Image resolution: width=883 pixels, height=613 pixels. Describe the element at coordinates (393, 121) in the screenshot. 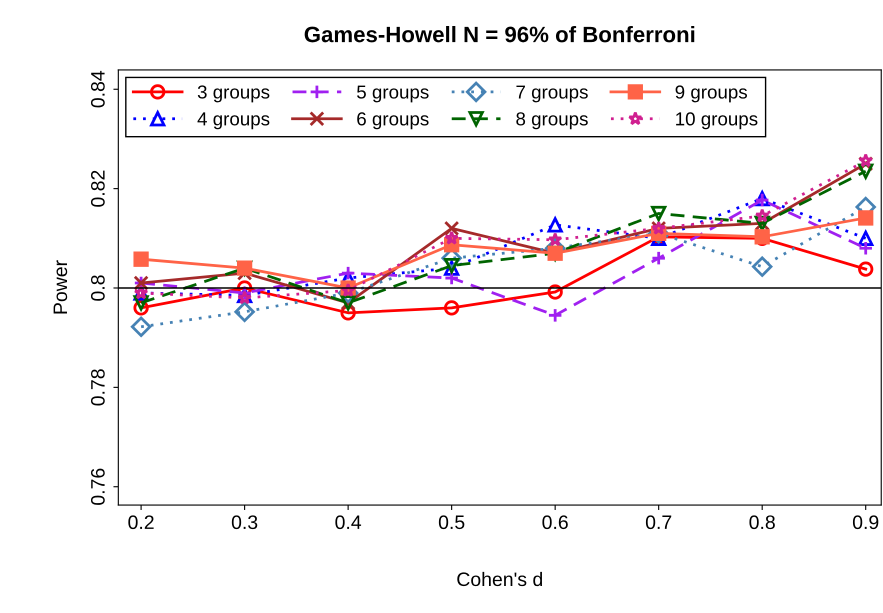

I see `legend-label: 6 groups` at that location.